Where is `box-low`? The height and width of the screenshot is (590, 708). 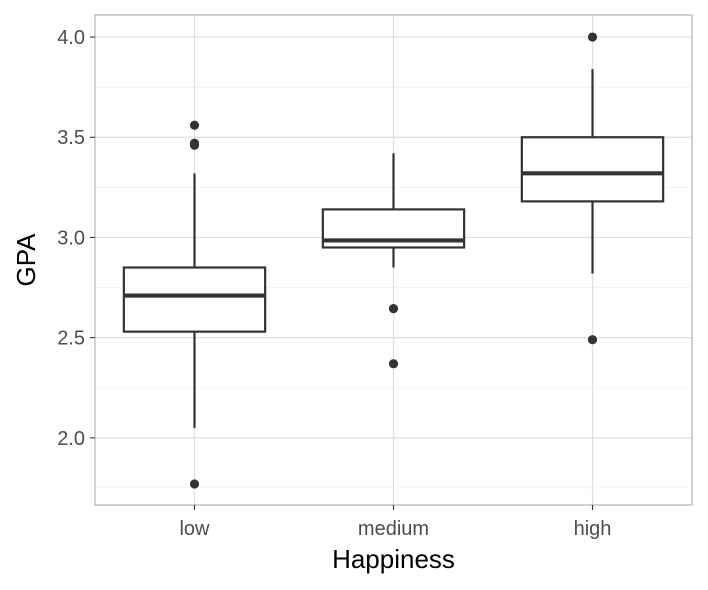
box-low is located at coordinates (194, 304).